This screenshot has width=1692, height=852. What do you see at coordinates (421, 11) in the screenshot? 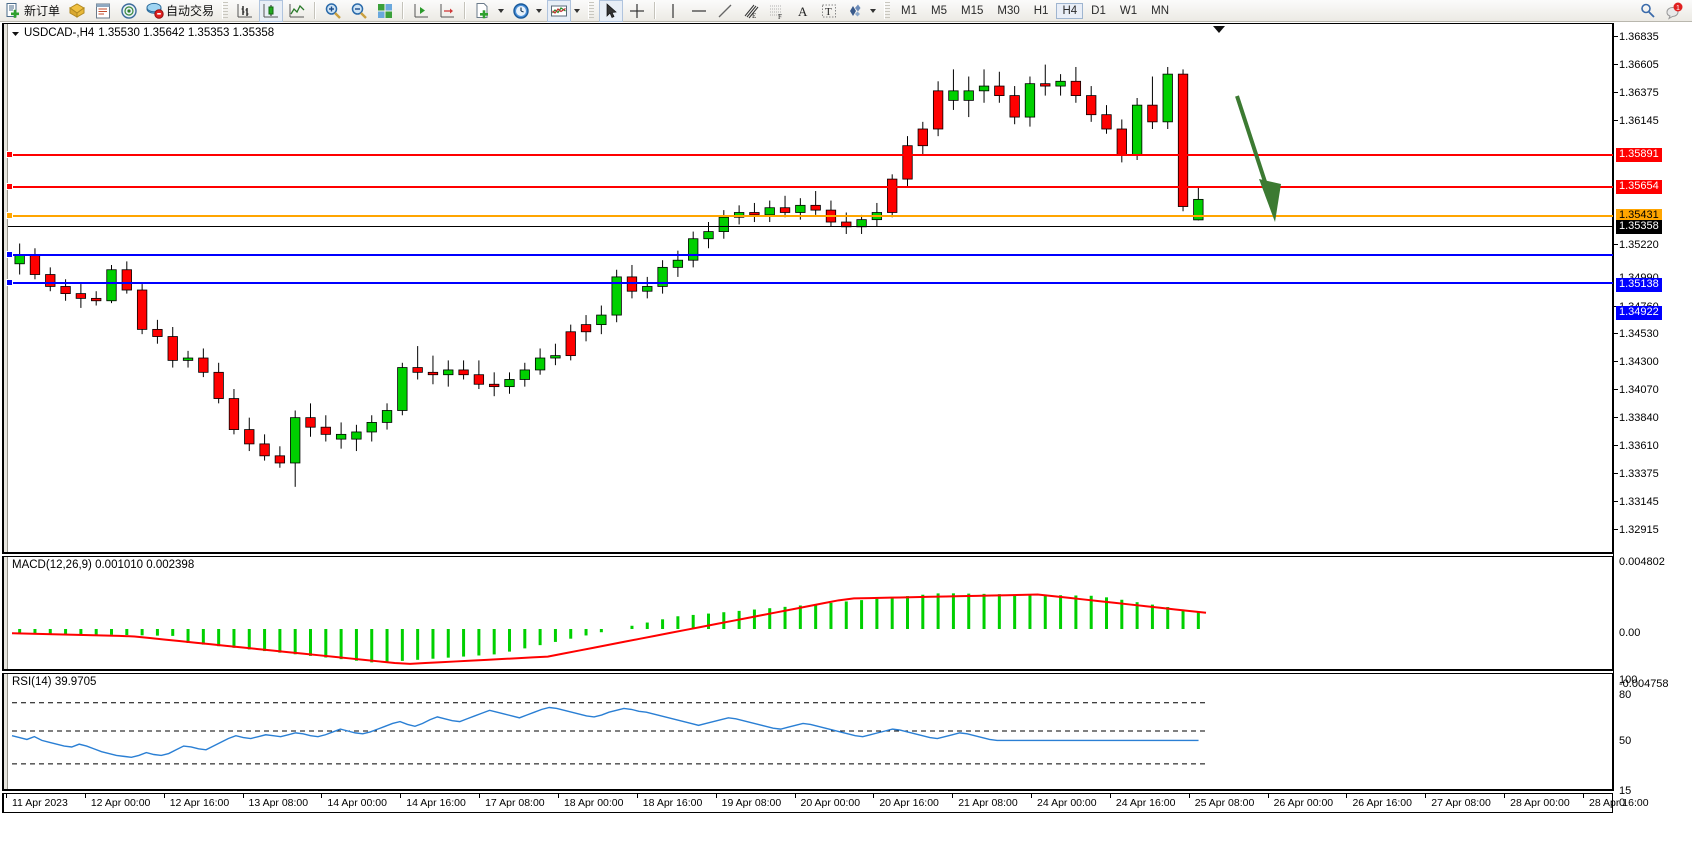
I see `chart-shift-button` at bounding box center [421, 11].